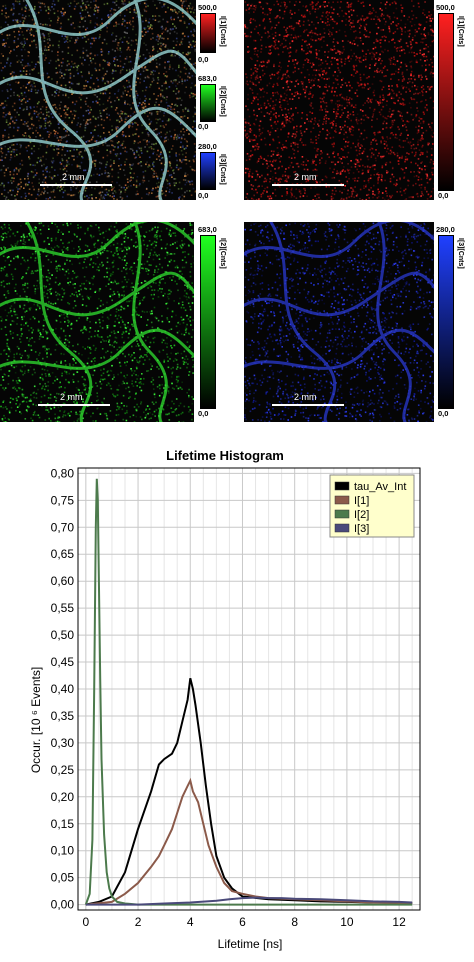 This screenshot has height=962, width=474. I want to click on overlay-cbar-i1-min: 0,0, so click(203, 60).